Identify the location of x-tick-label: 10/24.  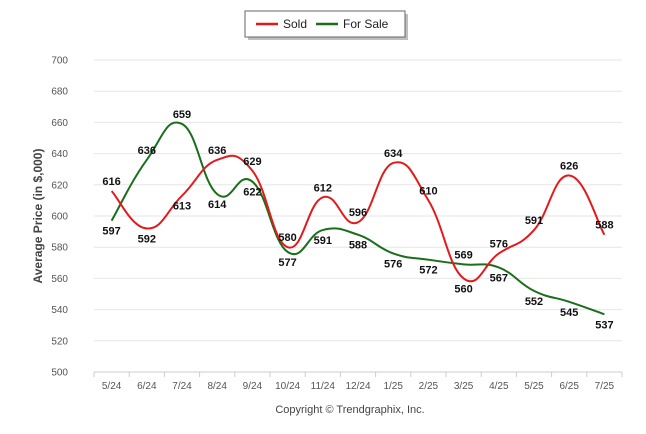
(287, 386).